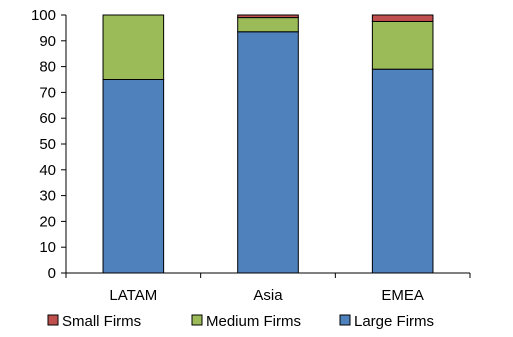  What do you see at coordinates (402, 295) in the screenshot?
I see `x-tick-label: EMEA` at bounding box center [402, 295].